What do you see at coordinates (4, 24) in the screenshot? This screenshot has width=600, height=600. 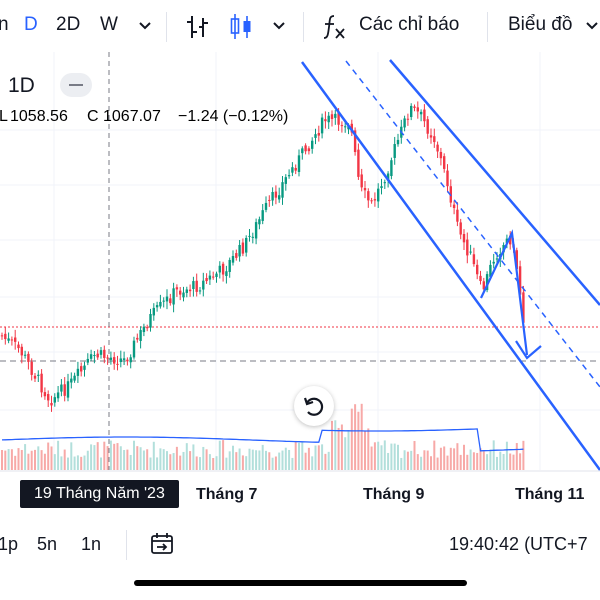 I see `range-button-partial: n` at bounding box center [4, 24].